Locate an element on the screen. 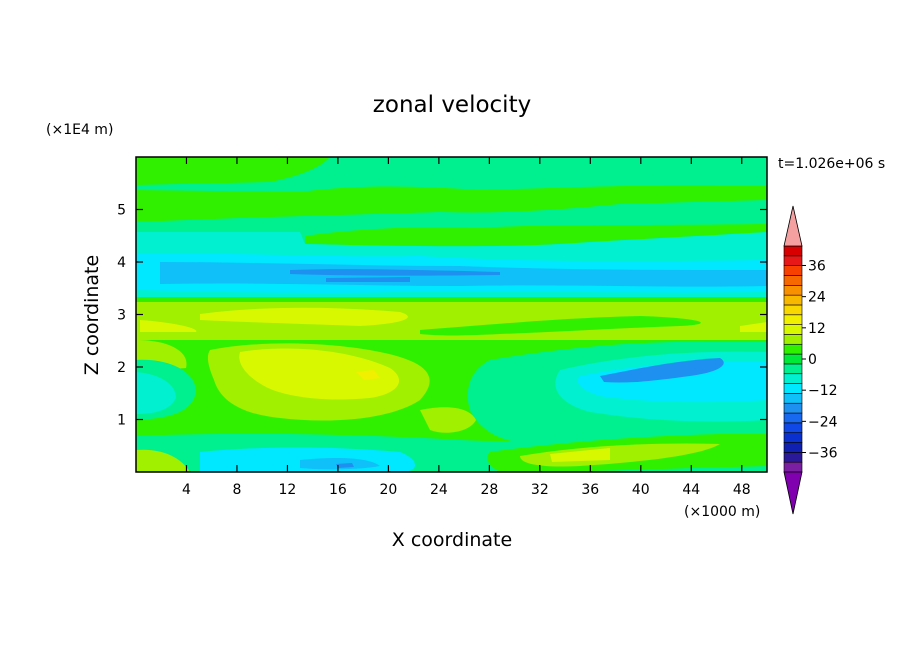  y-tick-label: 1 is located at coordinates (121, 421).